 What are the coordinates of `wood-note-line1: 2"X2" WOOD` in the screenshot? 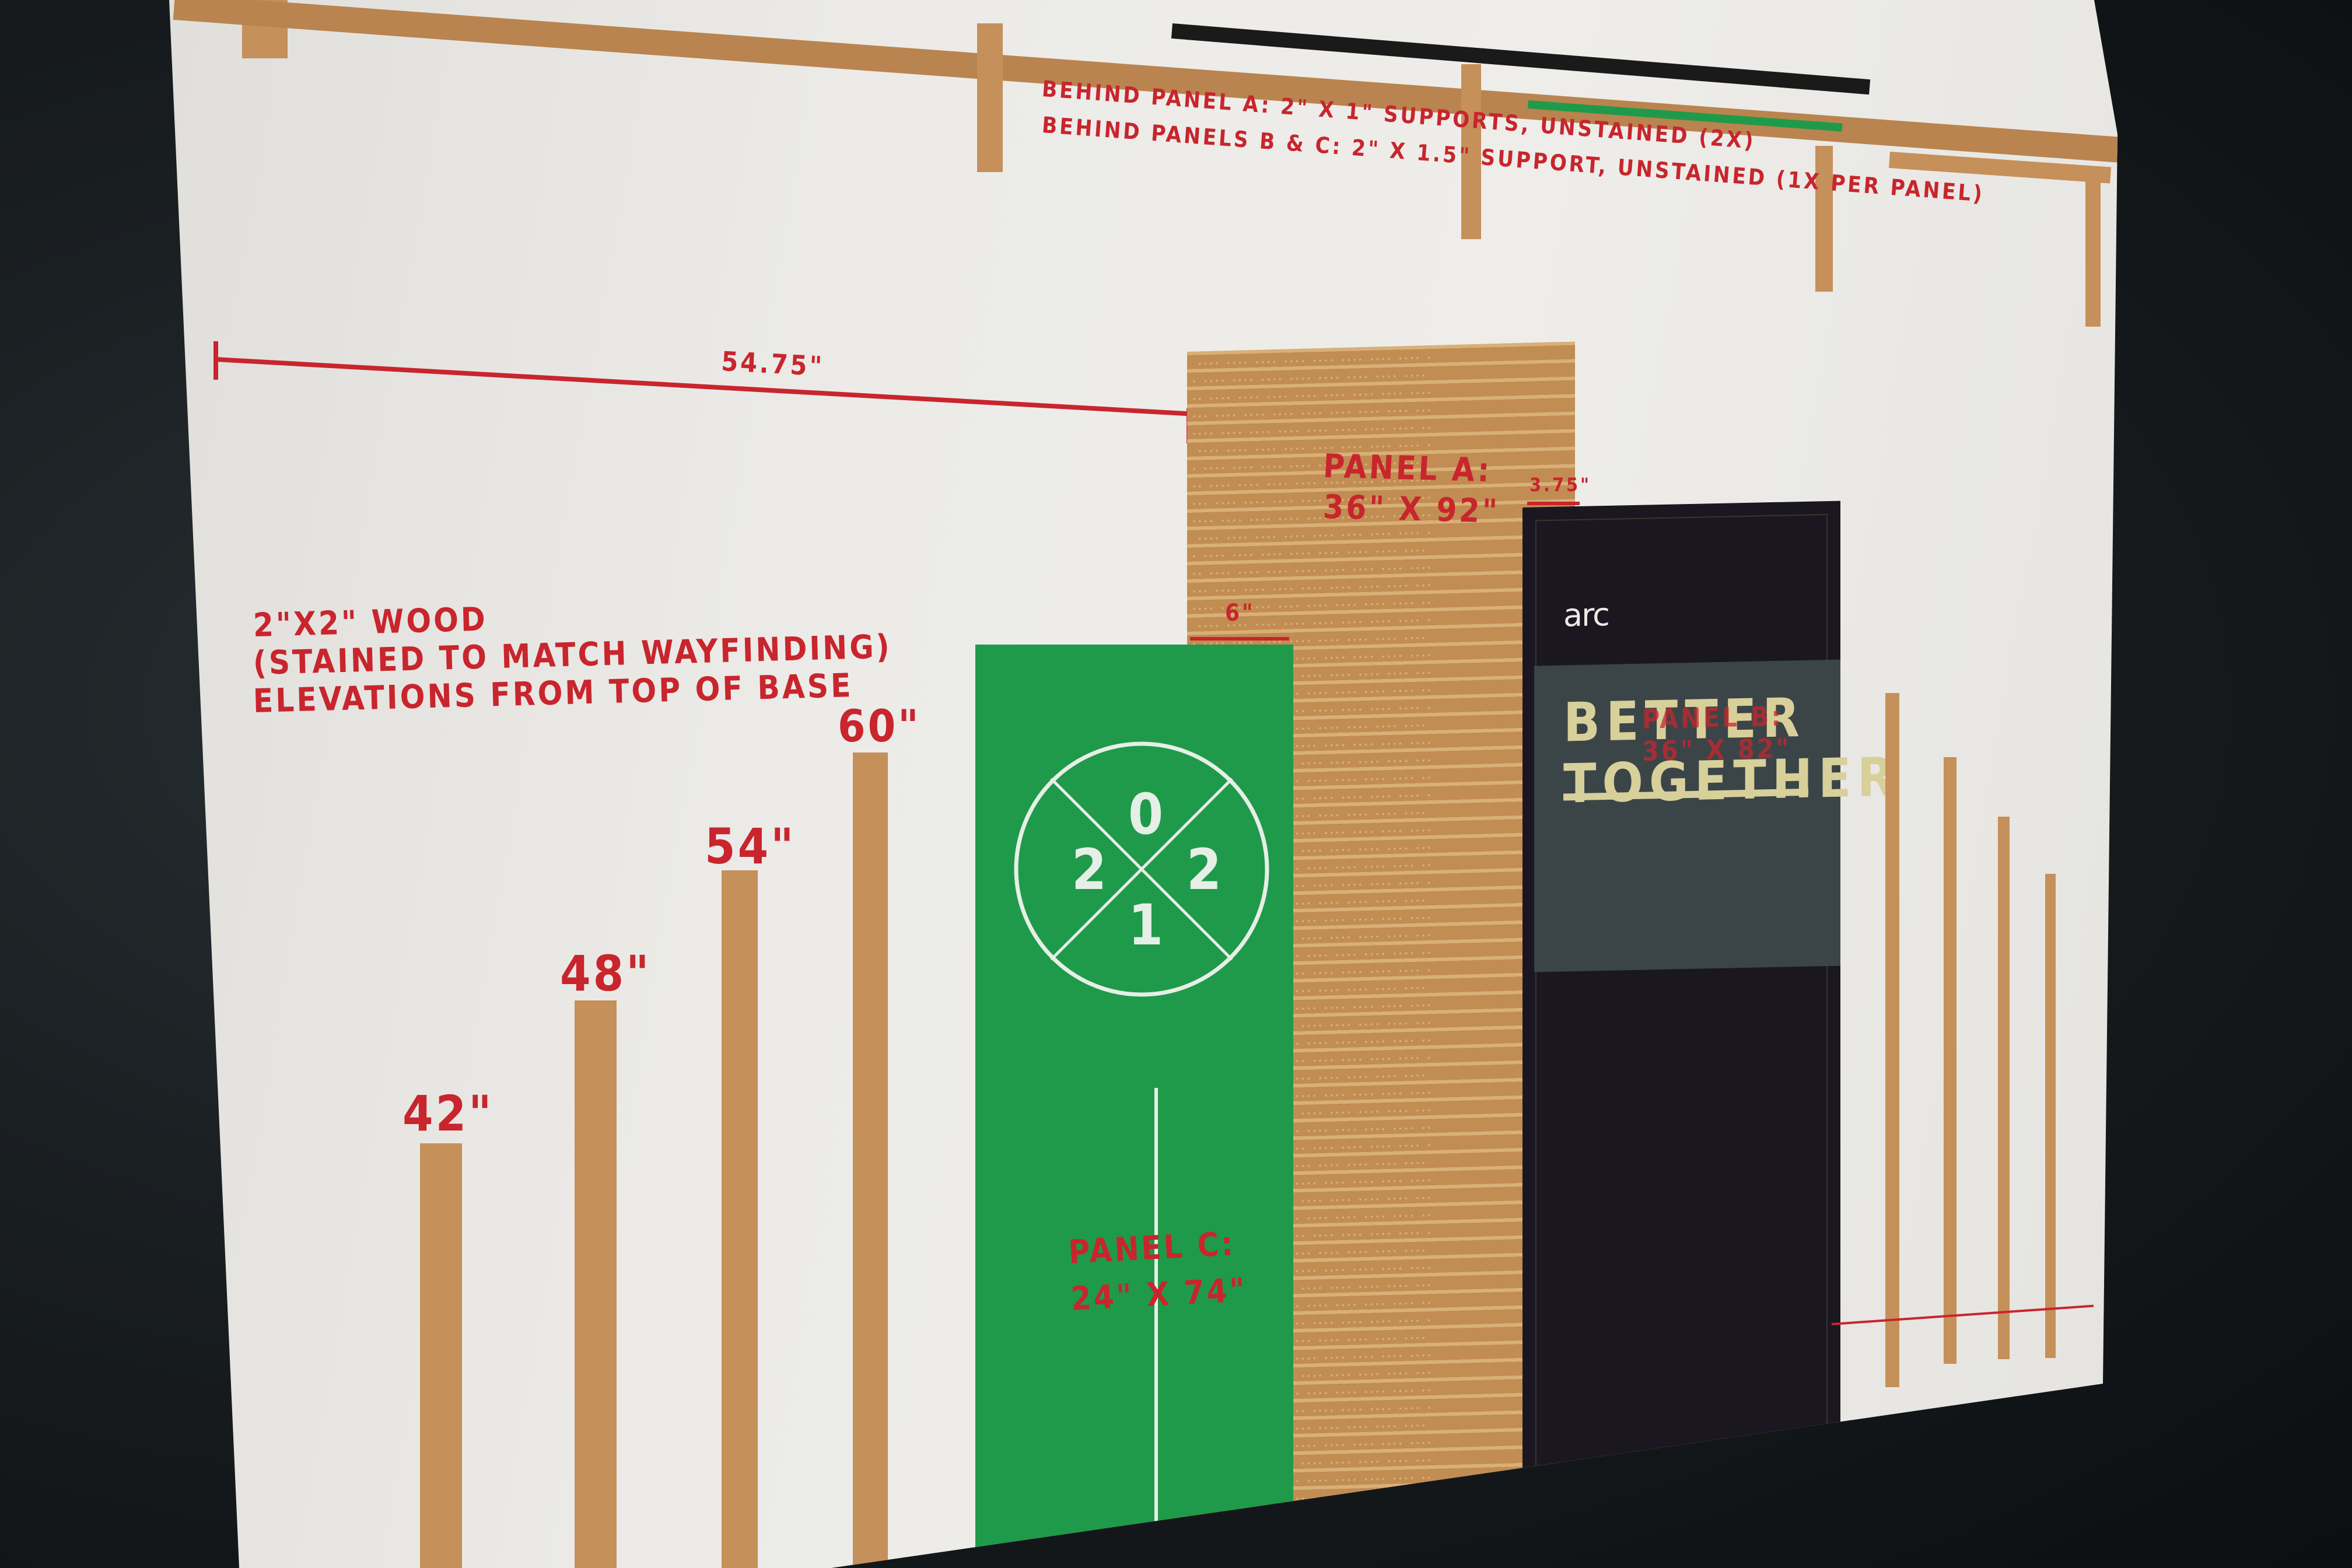 It's located at (370, 622).